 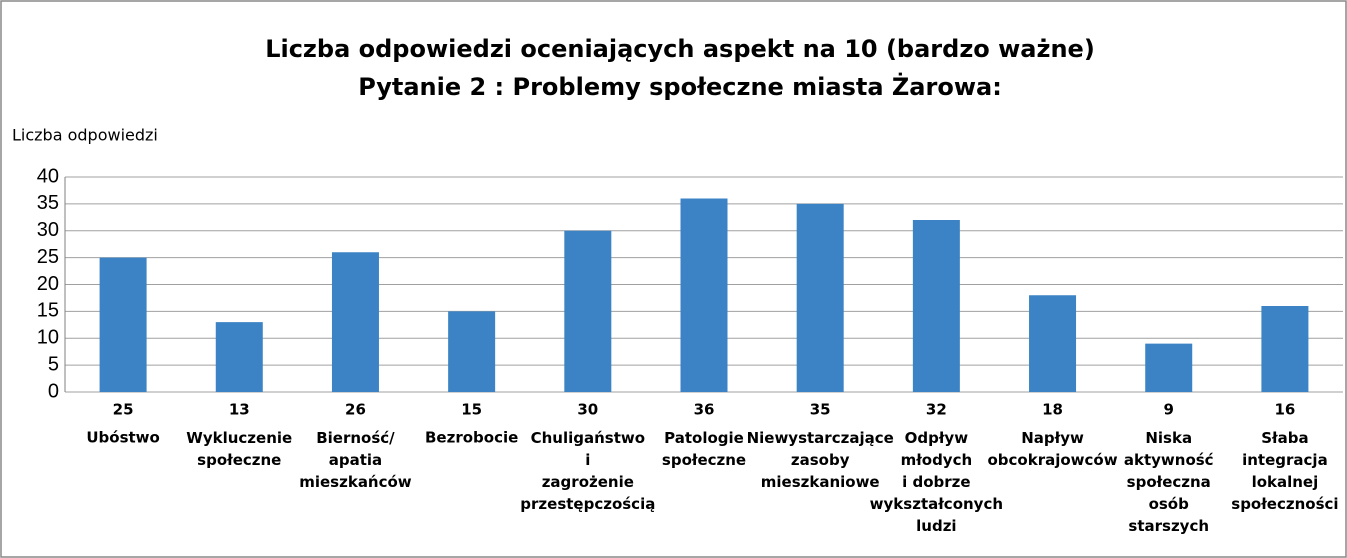 What do you see at coordinates (936, 482) in the screenshot?
I see `x-tick-label: Odpływ młodych i dobrze wykształconych ludzi` at bounding box center [936, 482].